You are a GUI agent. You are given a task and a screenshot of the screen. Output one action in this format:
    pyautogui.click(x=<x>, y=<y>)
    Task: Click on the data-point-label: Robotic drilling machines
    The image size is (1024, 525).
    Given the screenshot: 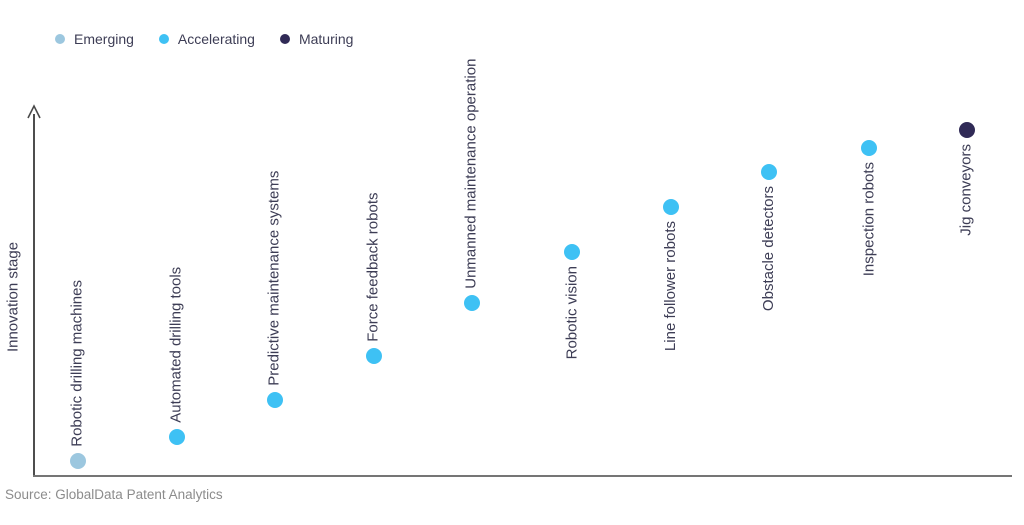 What is the action you would take?
    pyautogui.click(x=77, y=363)
    